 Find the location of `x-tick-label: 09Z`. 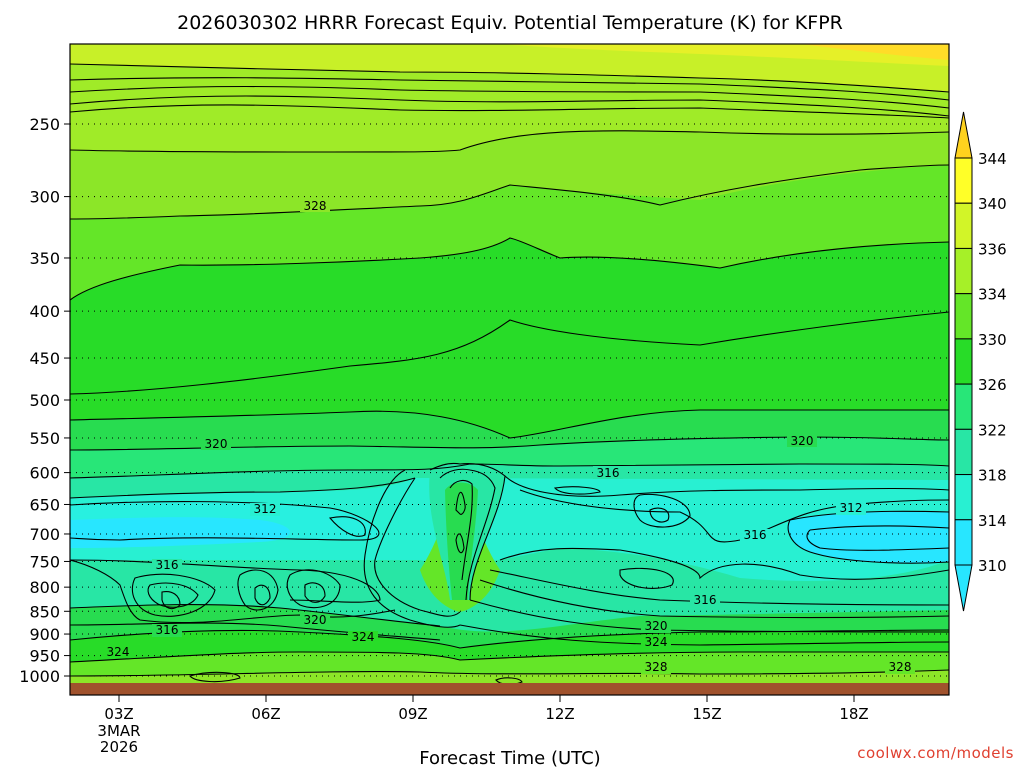

x-tick-label: 09Z is located at coordinates (412, 714).